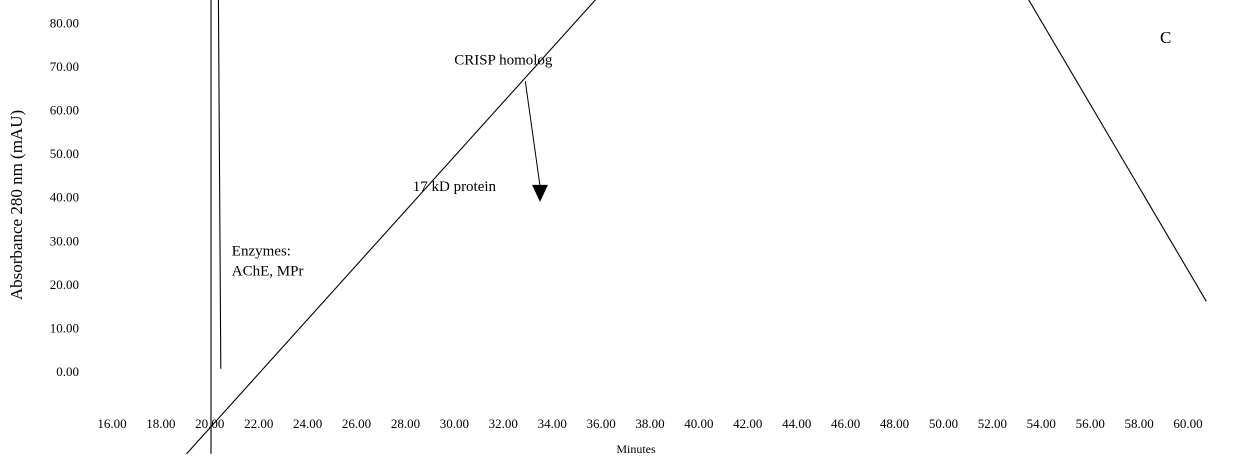 The height and width of the screenshot is (462, 1233). What do you see at coordinates (532, 133) in the screenshot?
I see `annotation-arrow-line` at bounding box center [532, 133].